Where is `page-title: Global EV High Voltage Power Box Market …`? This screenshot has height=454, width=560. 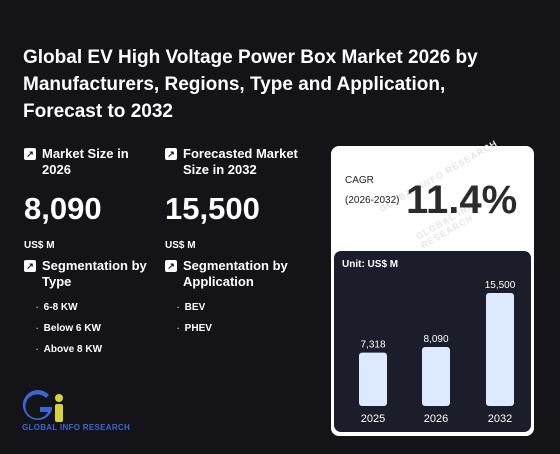
page-title: Global EV High Voltage Power Box Market … is located at coordinates (250, 84).